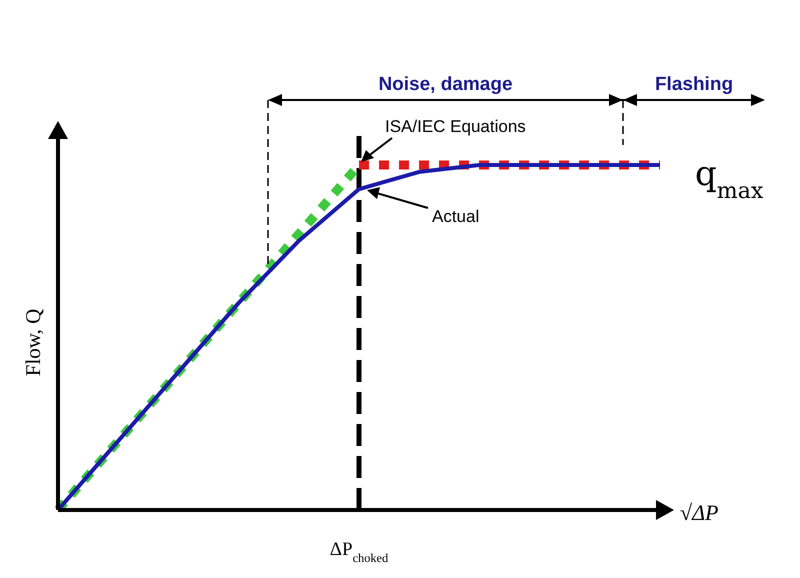 The height and width of the screenshot is (578, 800). Describe the element at coordinates (455, 126) in the screenshot. I see `text: ISA/IEC Equations` at that location.